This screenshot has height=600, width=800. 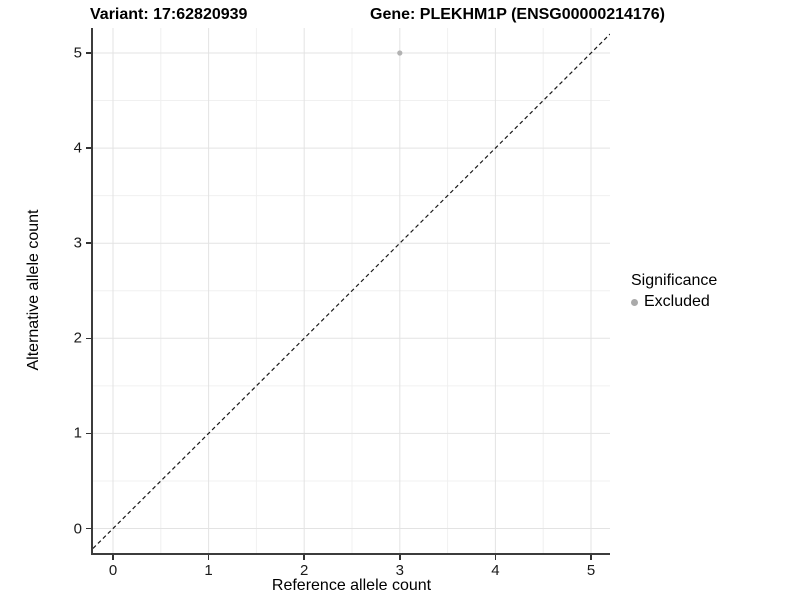 I want to click on legend-item-label: Excluded, so click(x=677, y=301).